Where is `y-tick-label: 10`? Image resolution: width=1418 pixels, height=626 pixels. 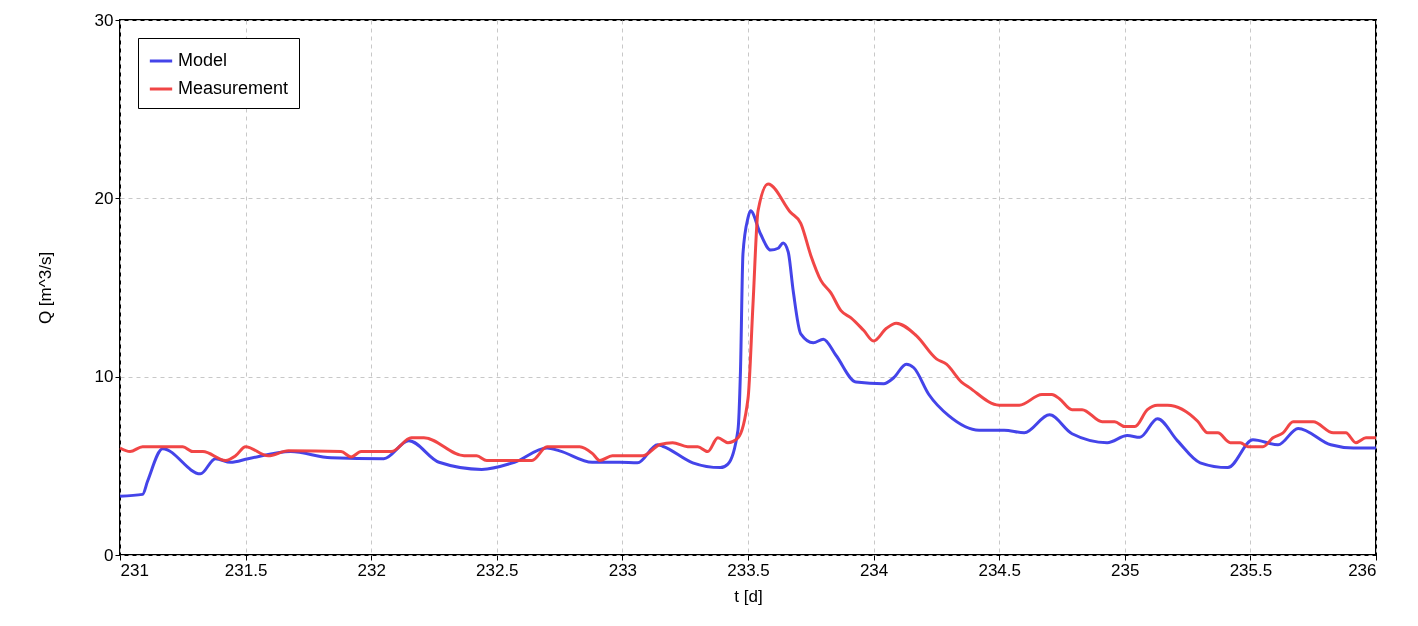
y-tick-label: 10 is located at coordinates (104, 377).